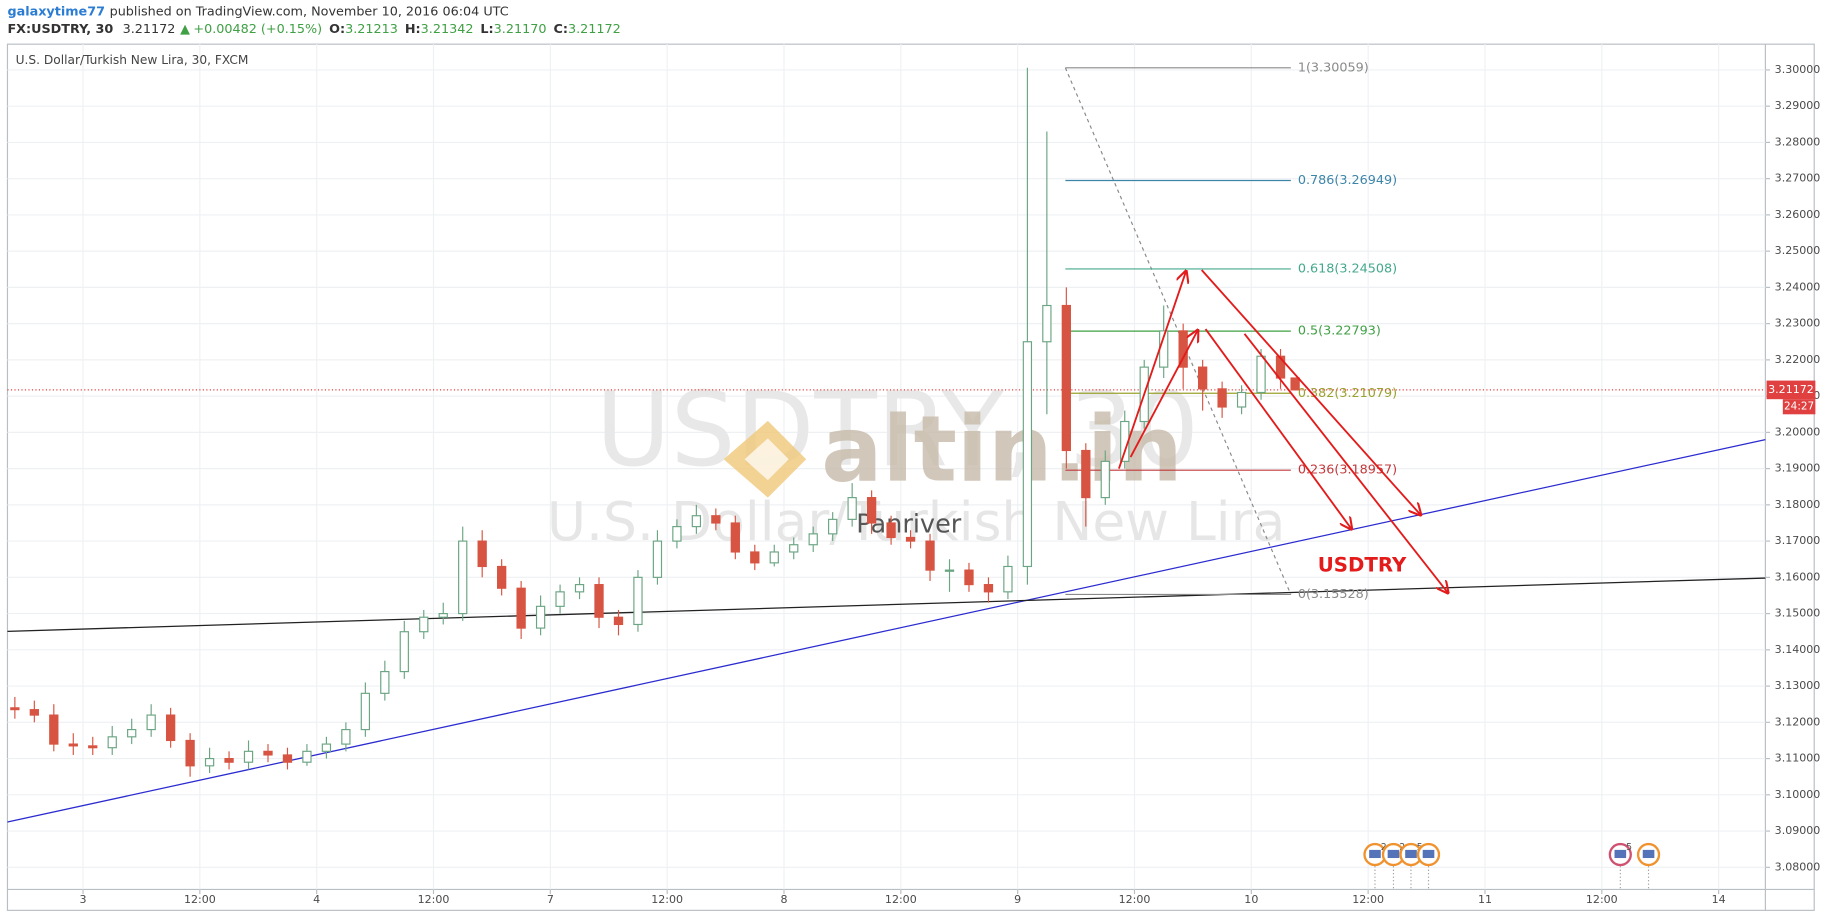  I want to click on y-tick-label: 3.13000, so click(1798, 685).